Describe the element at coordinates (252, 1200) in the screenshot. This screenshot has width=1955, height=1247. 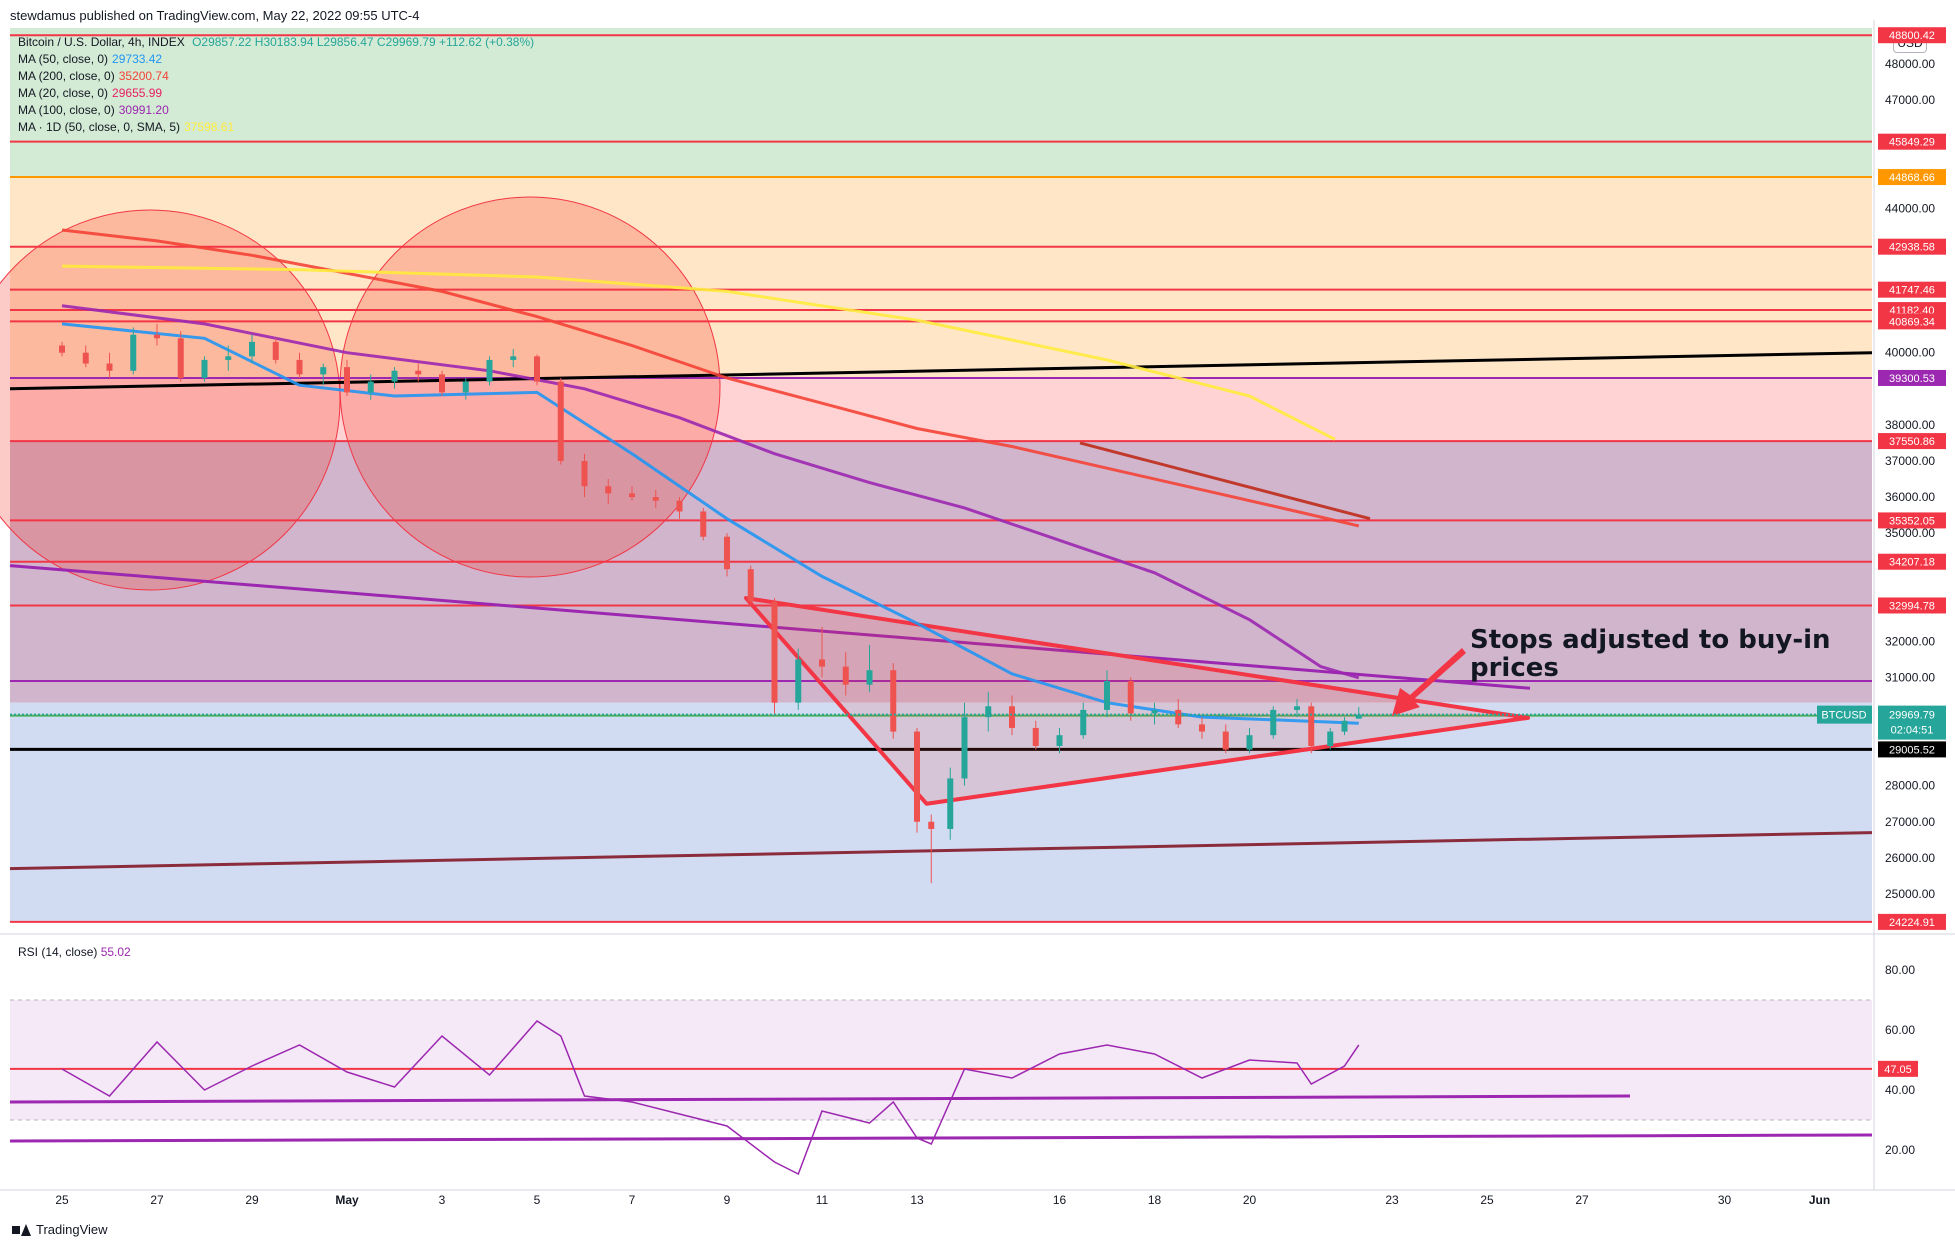
I see `time-tick-label-2: 29` at that location.